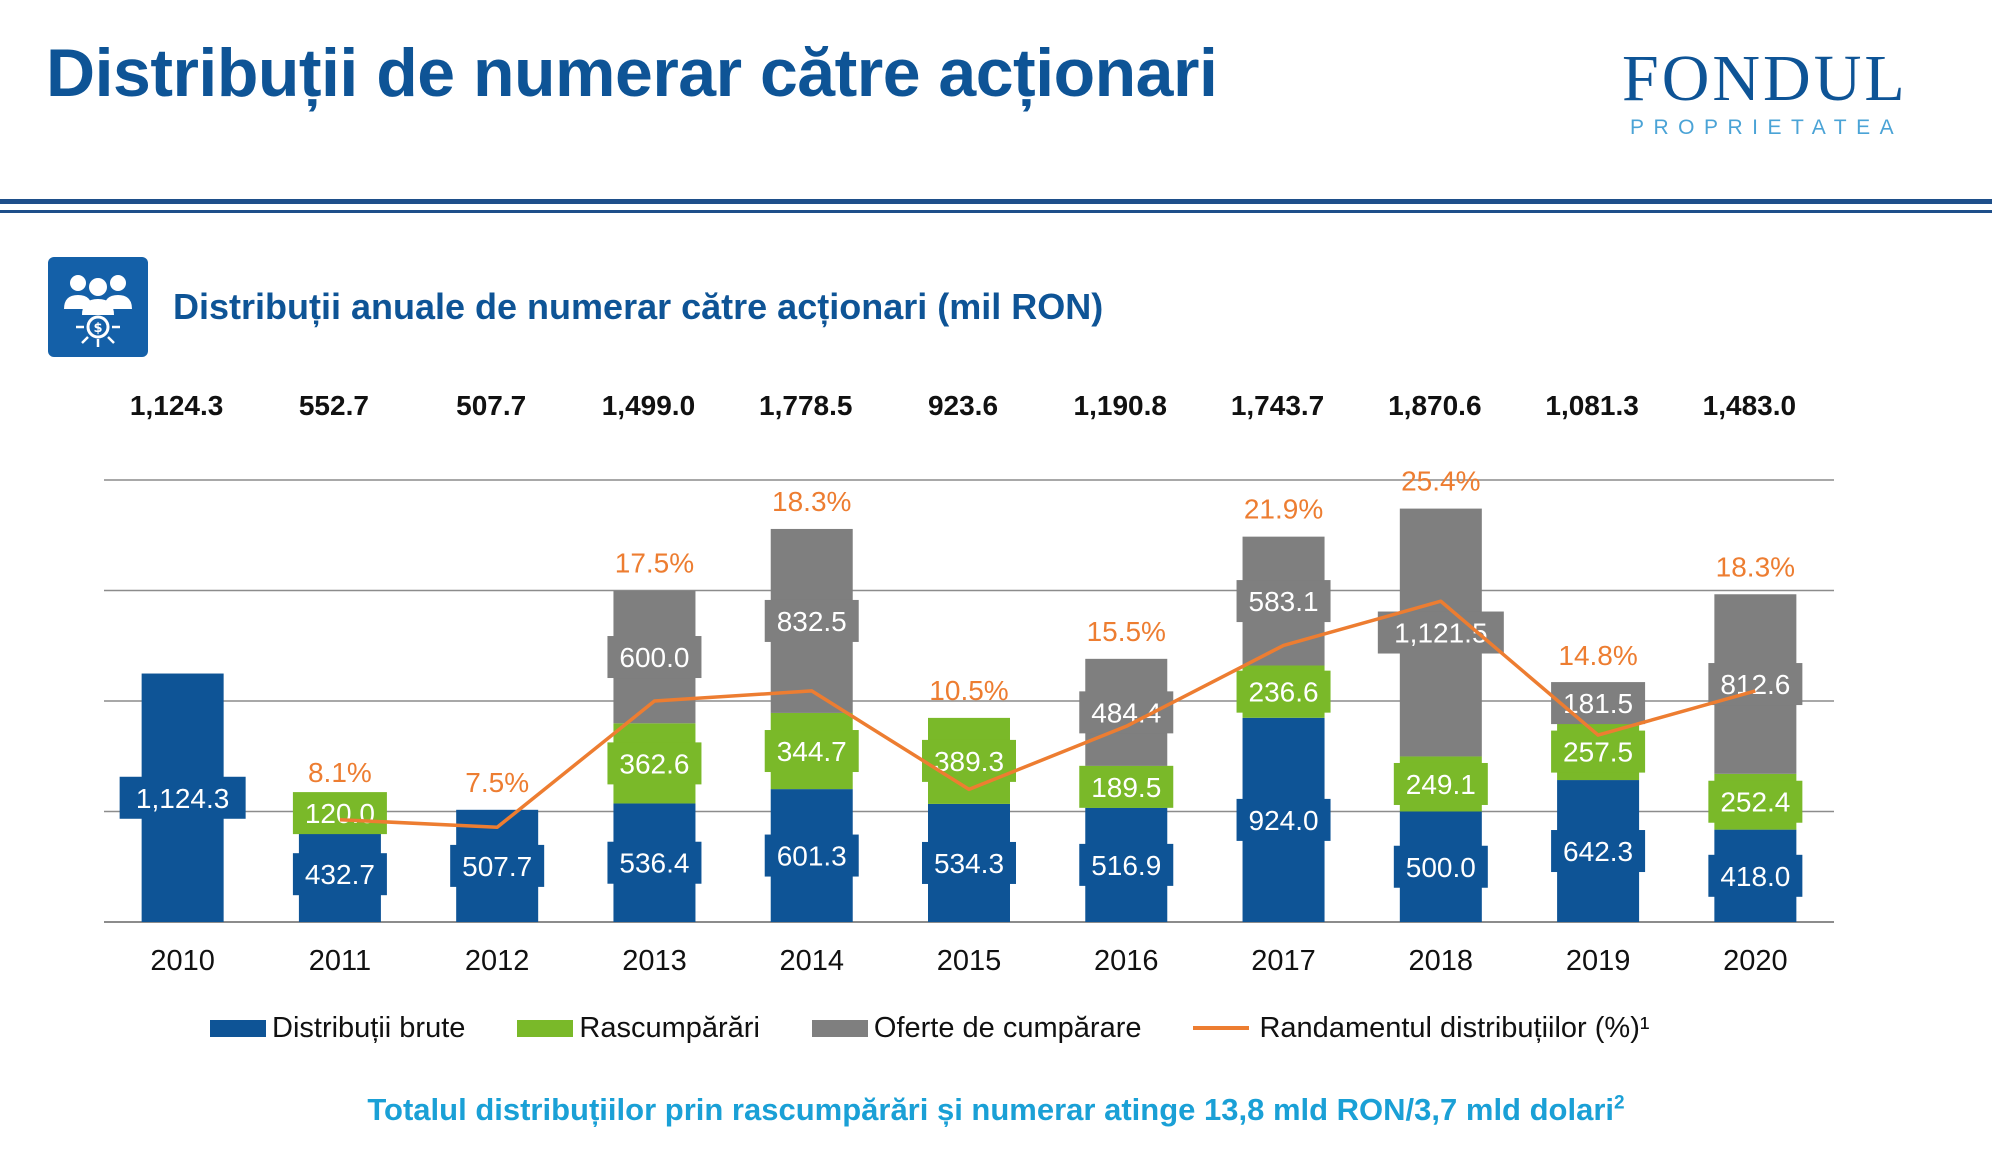 The width and height of the screenshot is (1992, 1166). Describe the element at coordinates (1283, 961) in the screenshot. I see `x-tick-label: 2017` at that location.